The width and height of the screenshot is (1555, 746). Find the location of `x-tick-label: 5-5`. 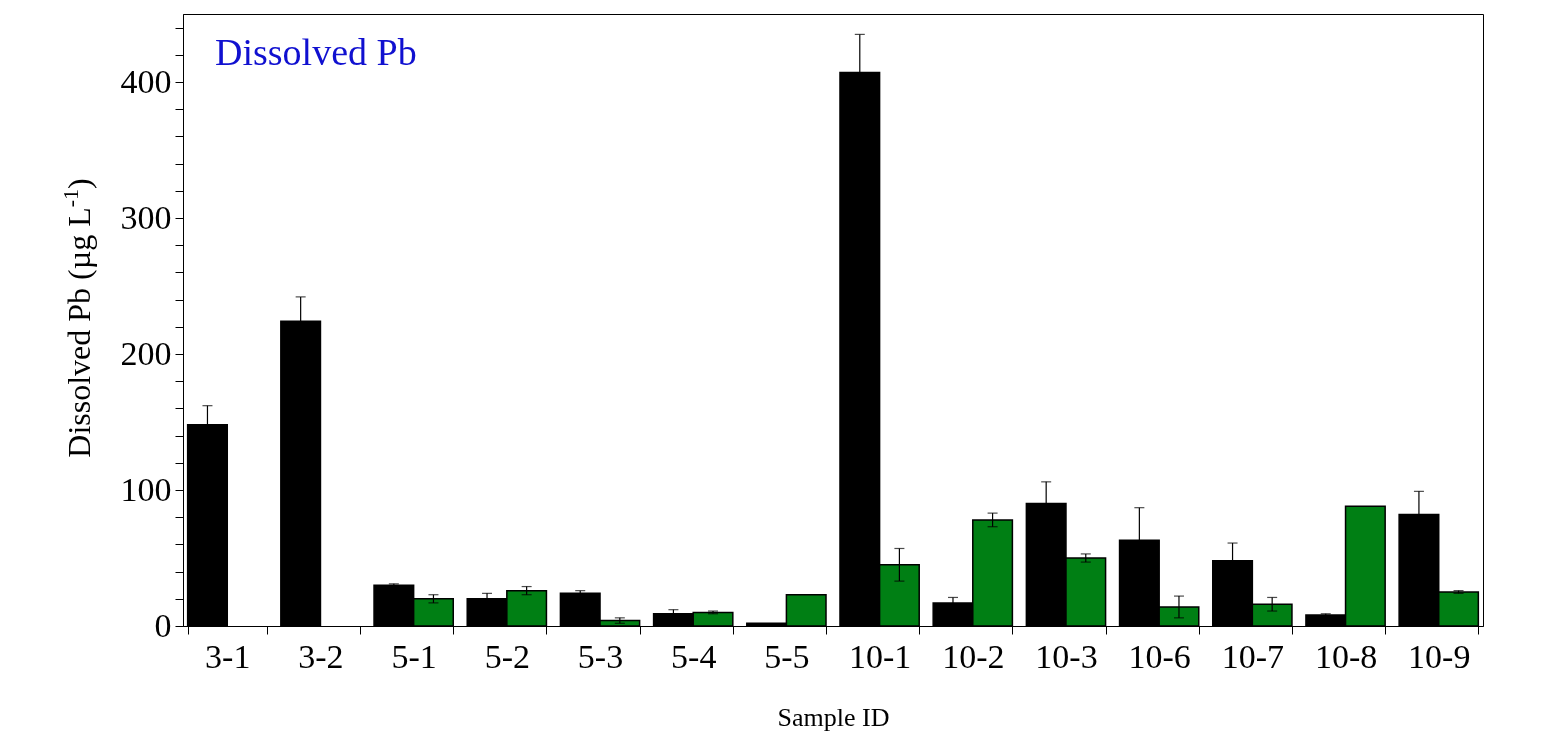

x-tick-label: 5-5 is located at coordinates (787, 656).